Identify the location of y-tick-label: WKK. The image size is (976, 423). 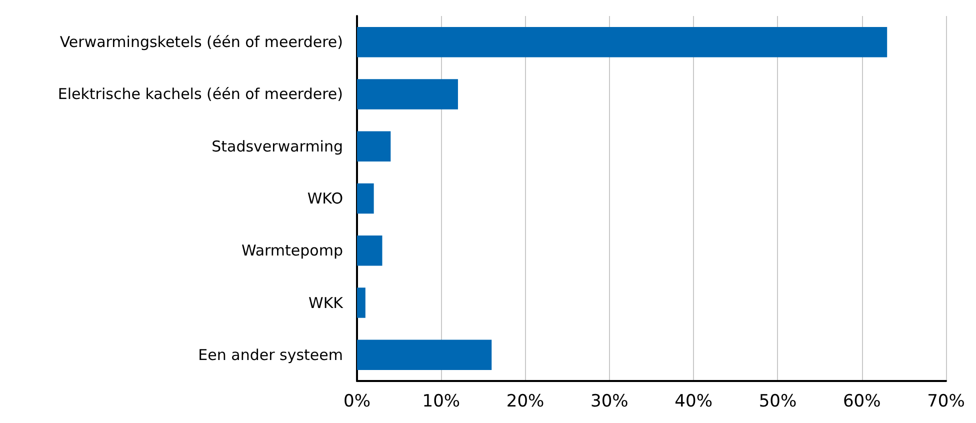
(326, 303).